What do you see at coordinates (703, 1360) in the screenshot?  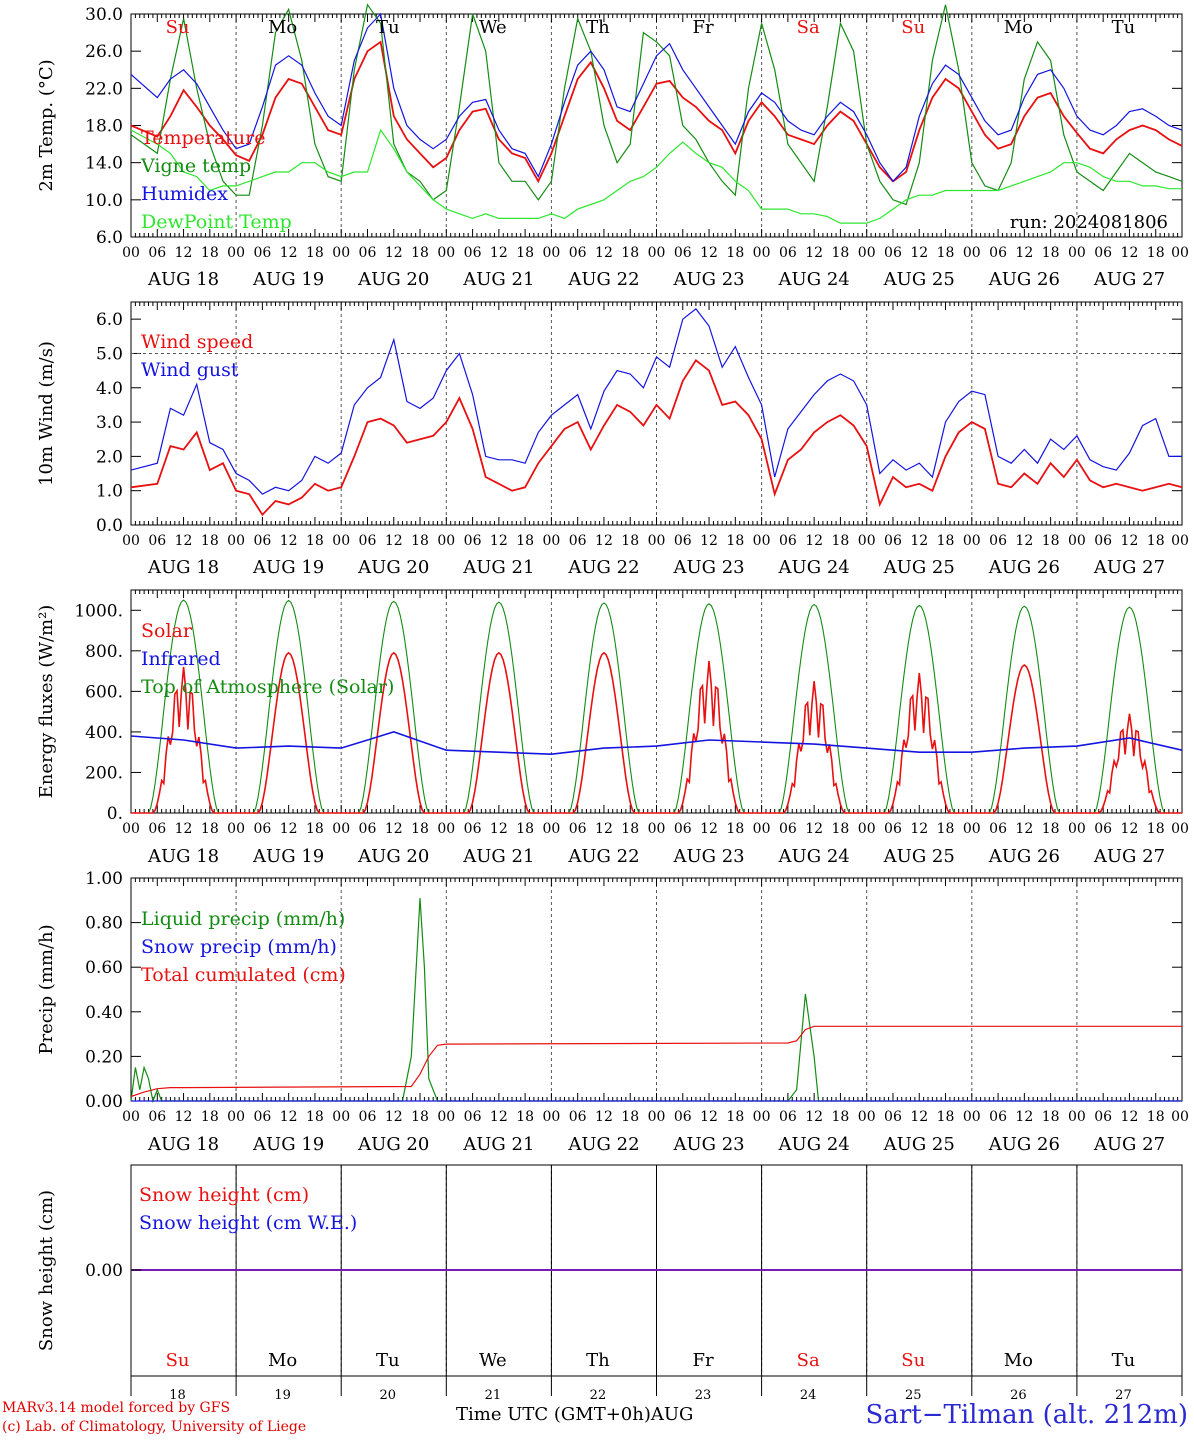 I see `weekday-label: Fr` at bounding box center [703, 1360].